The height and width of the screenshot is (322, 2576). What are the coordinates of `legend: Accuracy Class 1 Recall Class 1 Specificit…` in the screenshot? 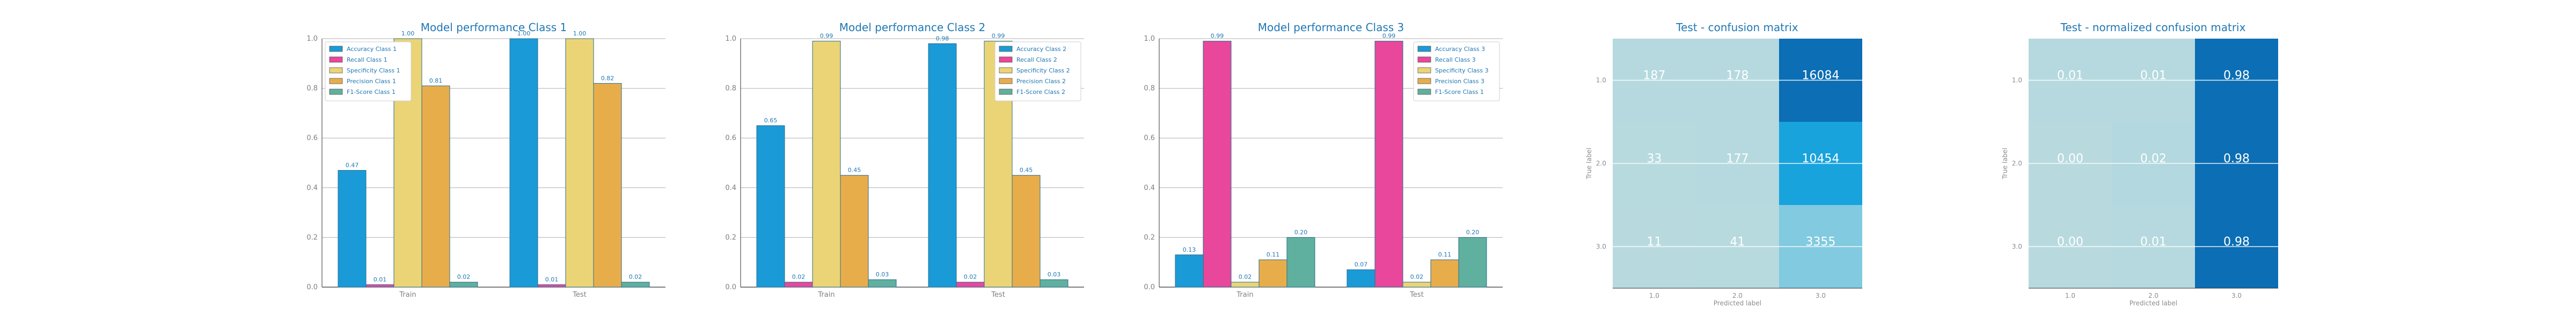 It's located at (368, 71).